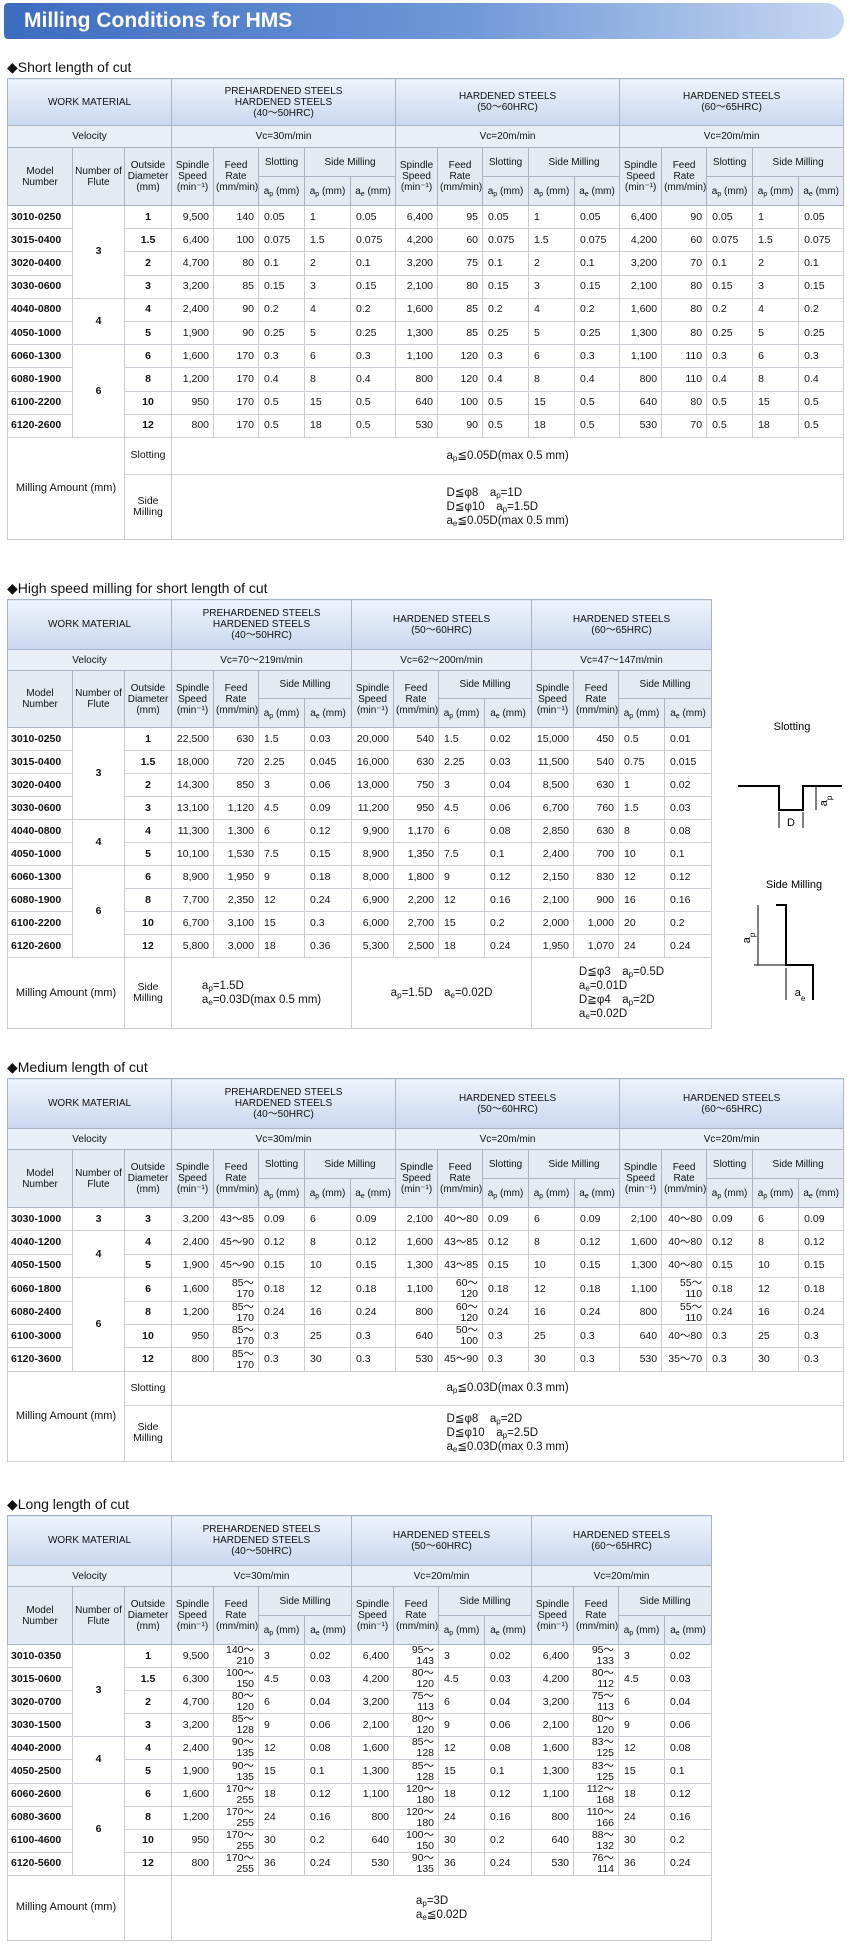  What do you see at coordinates (460, 356) in the screenshot?
I see `value: 120` at bounding box center [460, 356].